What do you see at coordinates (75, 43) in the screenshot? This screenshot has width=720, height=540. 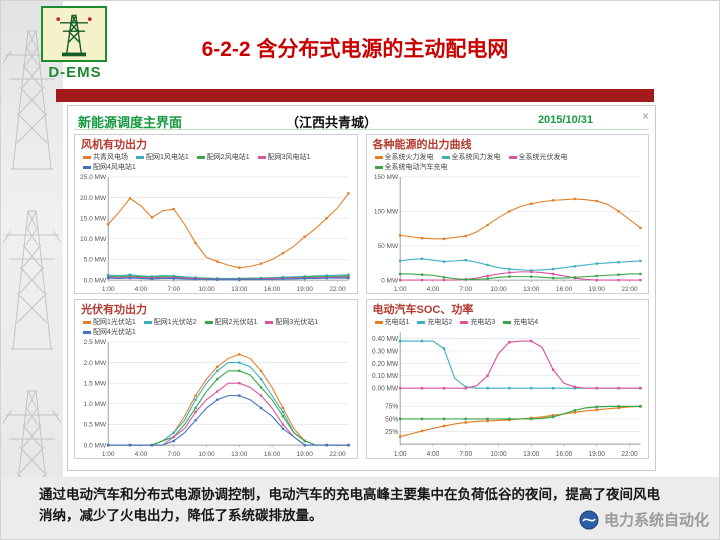 I see `dems-logo: D-EMS` at bounding box center [75, 43].